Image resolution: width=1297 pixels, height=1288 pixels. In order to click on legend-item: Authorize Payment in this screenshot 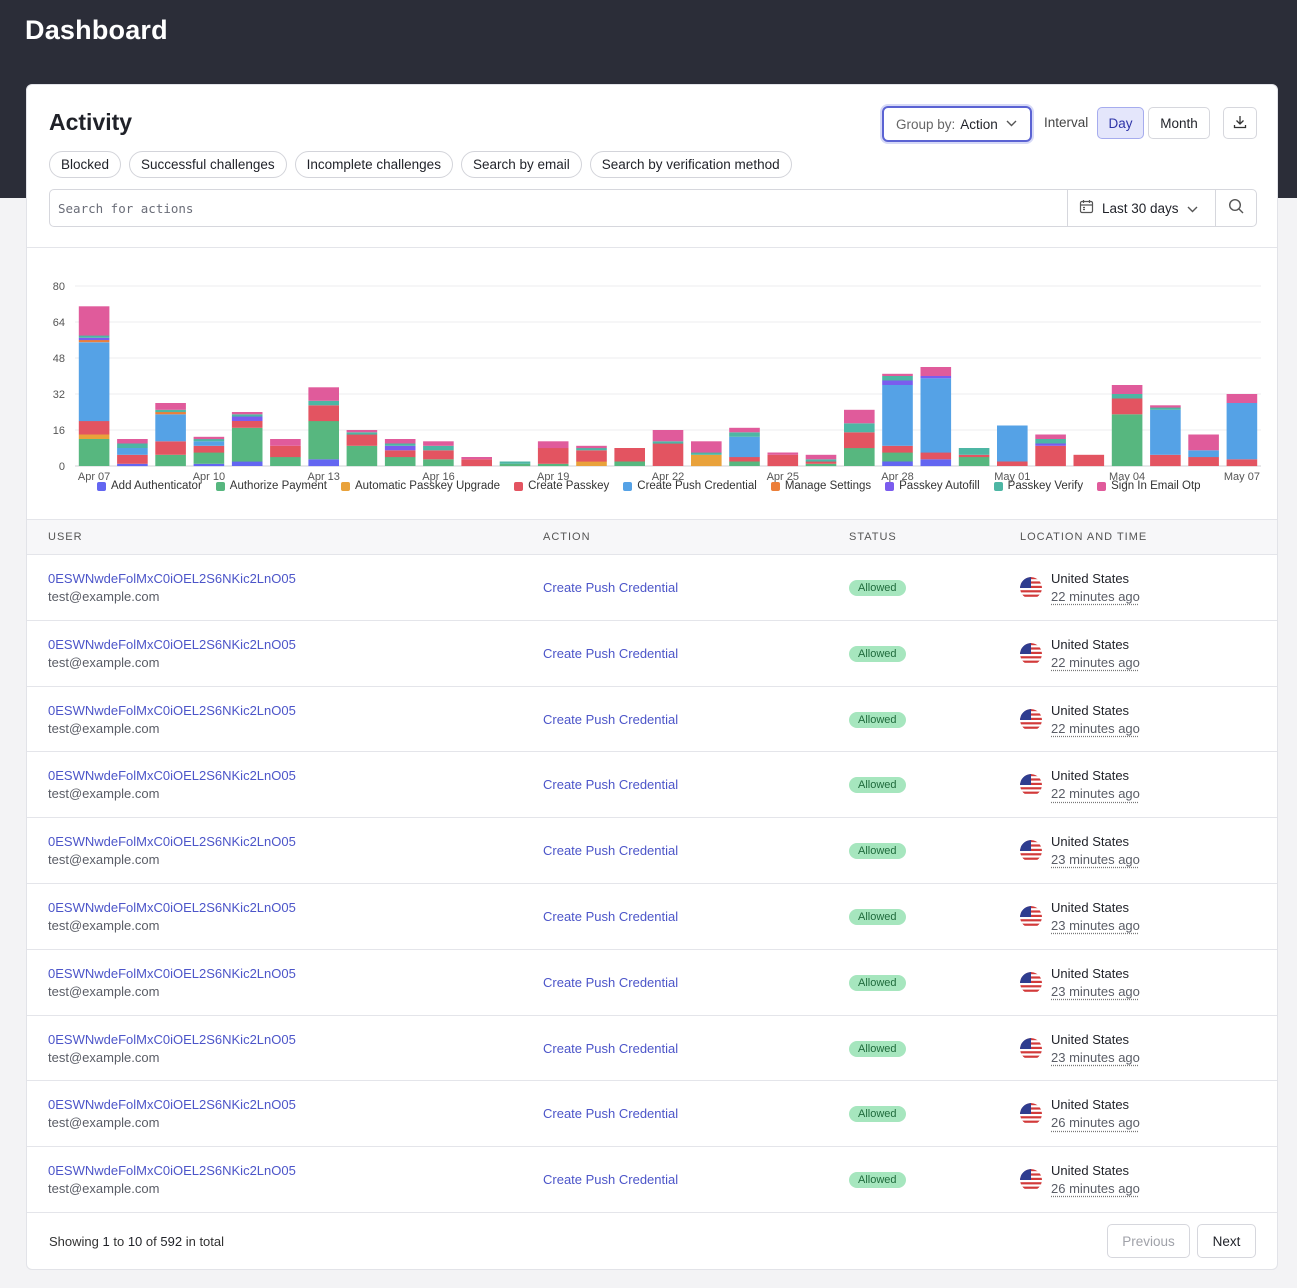, I will do `click(271, 486)`.